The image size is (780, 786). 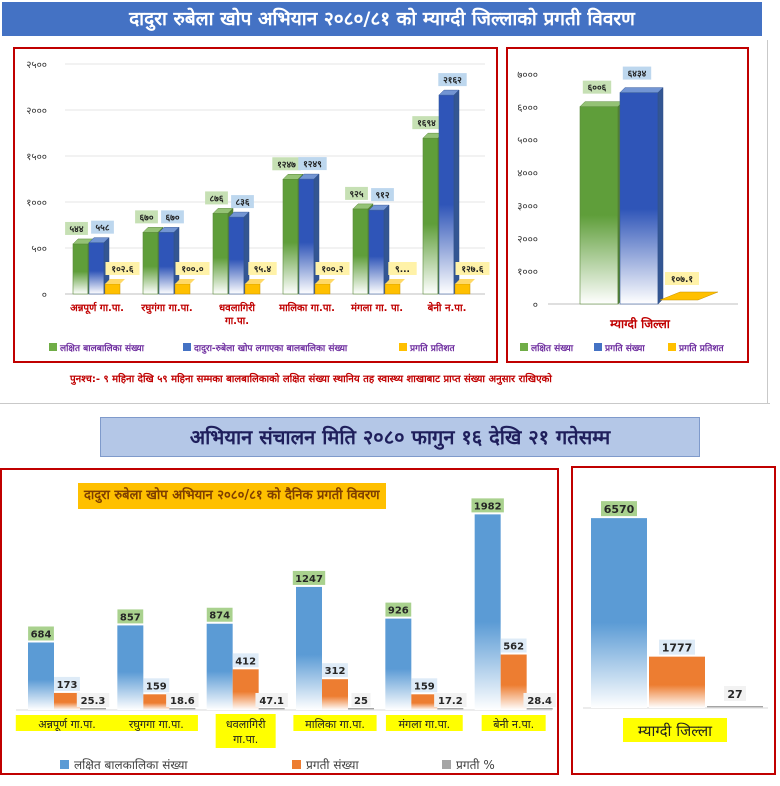 What do you see at coordinates (332, 765) in the screenshot?
I see `legend-label: प्रगती संख्या` at bounding box center [332, 765].